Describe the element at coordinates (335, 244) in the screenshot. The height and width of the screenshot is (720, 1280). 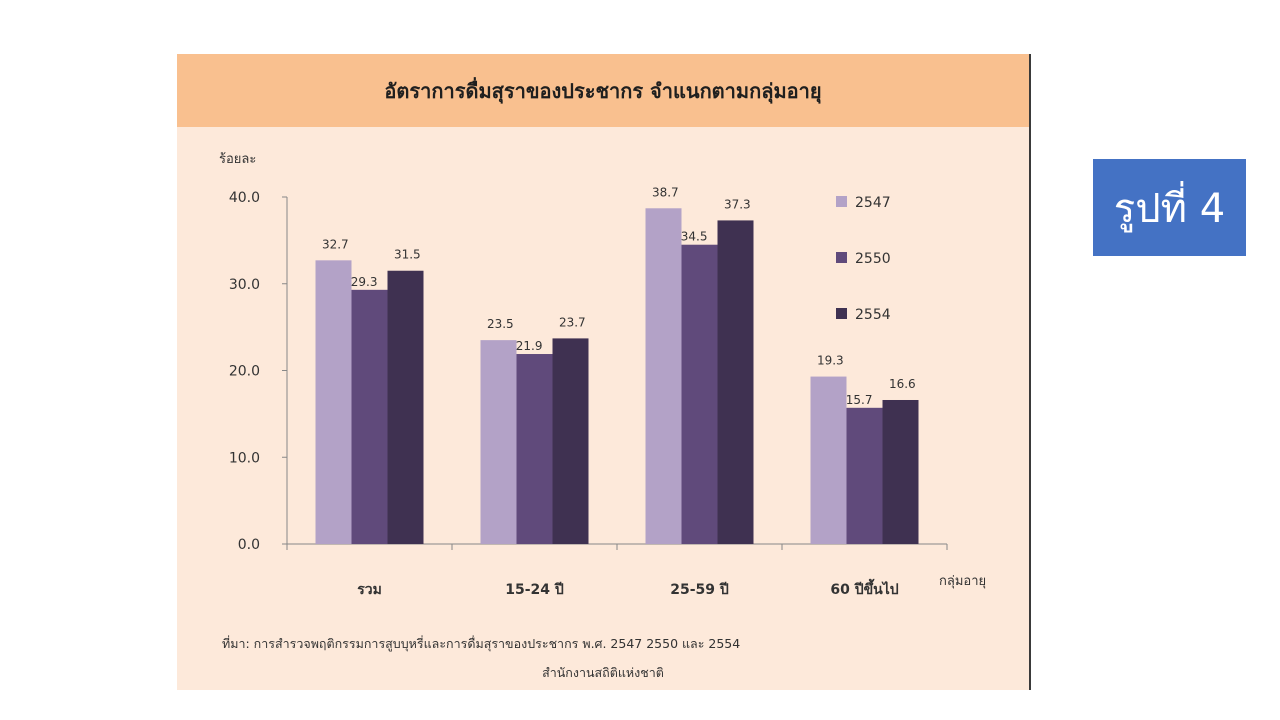
I see `bar-value-label: 32.7` at that location.